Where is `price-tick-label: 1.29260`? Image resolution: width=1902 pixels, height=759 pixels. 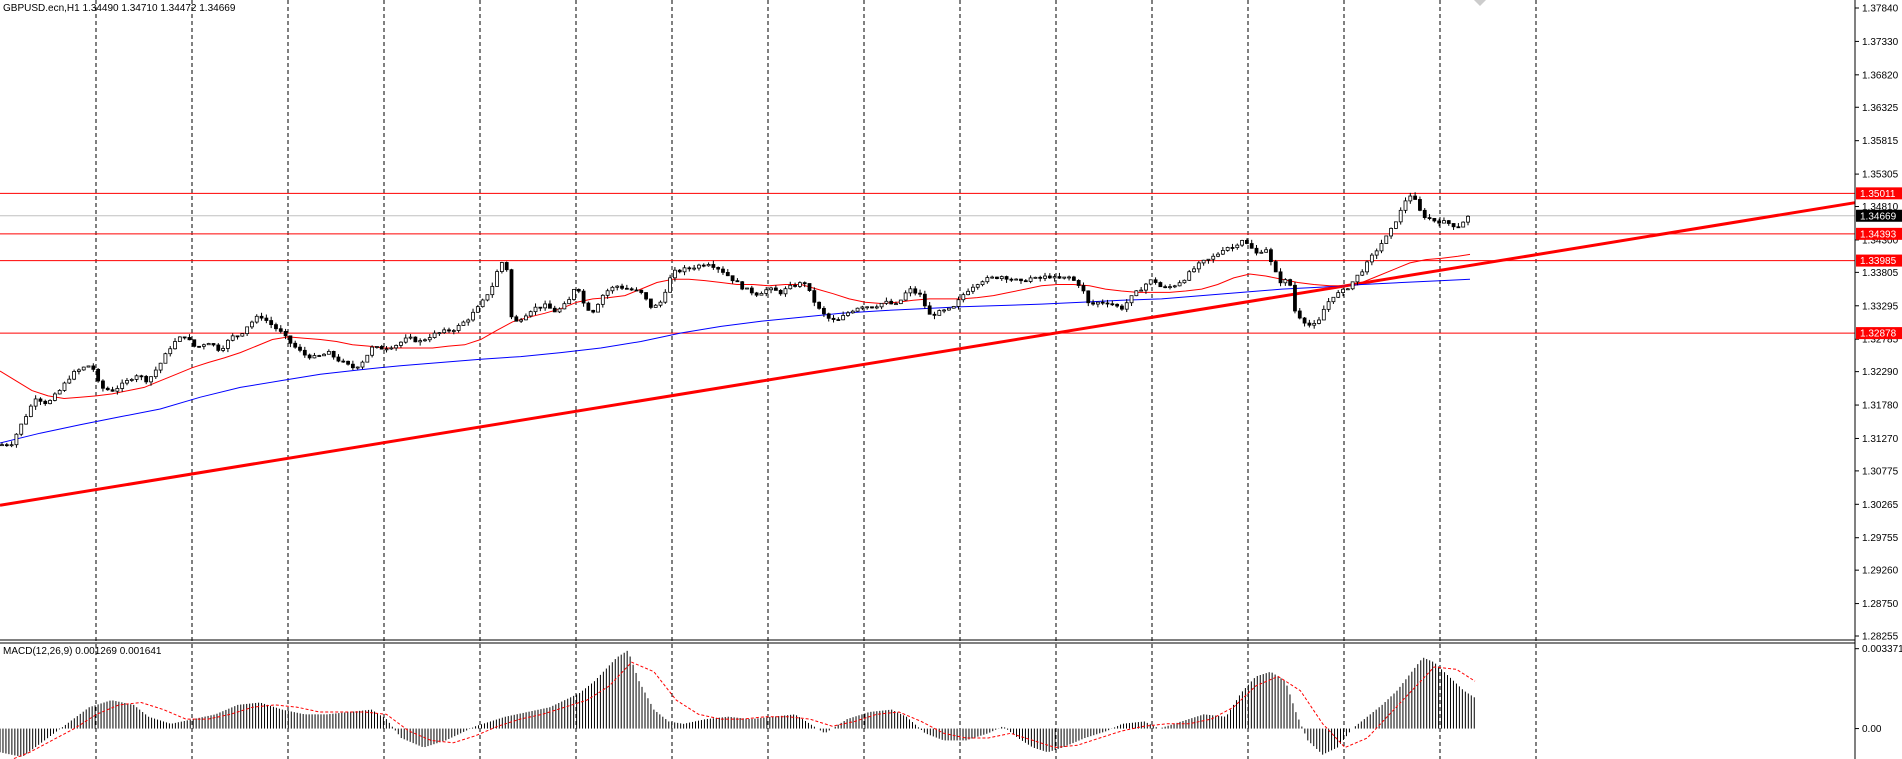
price-tick-label: 1.29260 is located at coordinates (1880, 571).